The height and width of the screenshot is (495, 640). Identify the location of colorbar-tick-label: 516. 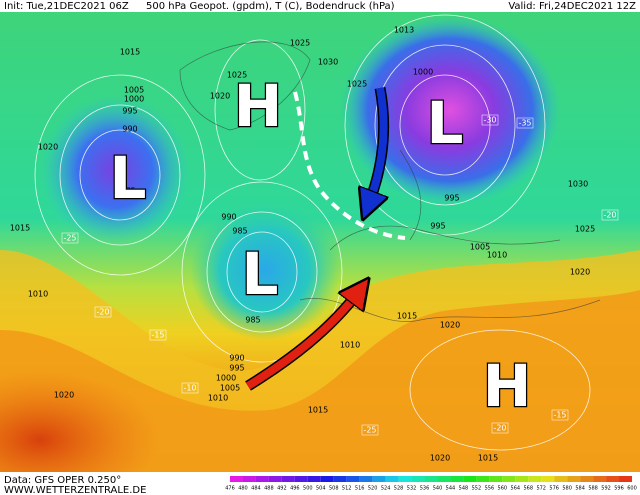
(360, 489).